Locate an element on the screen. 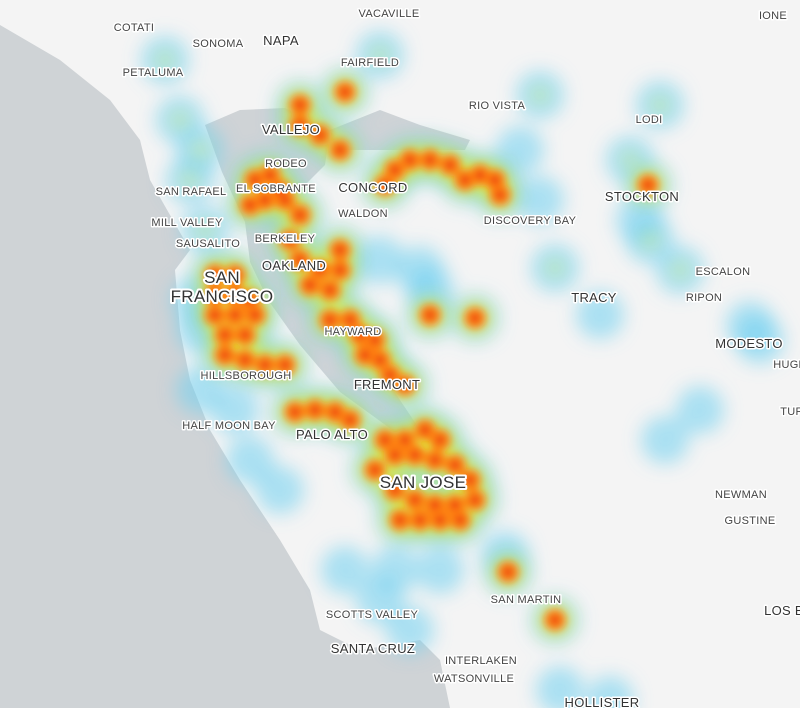 This screenshot has height=708, width=800. place-label: FAIRFIELD is located at coordinates (370, 63).